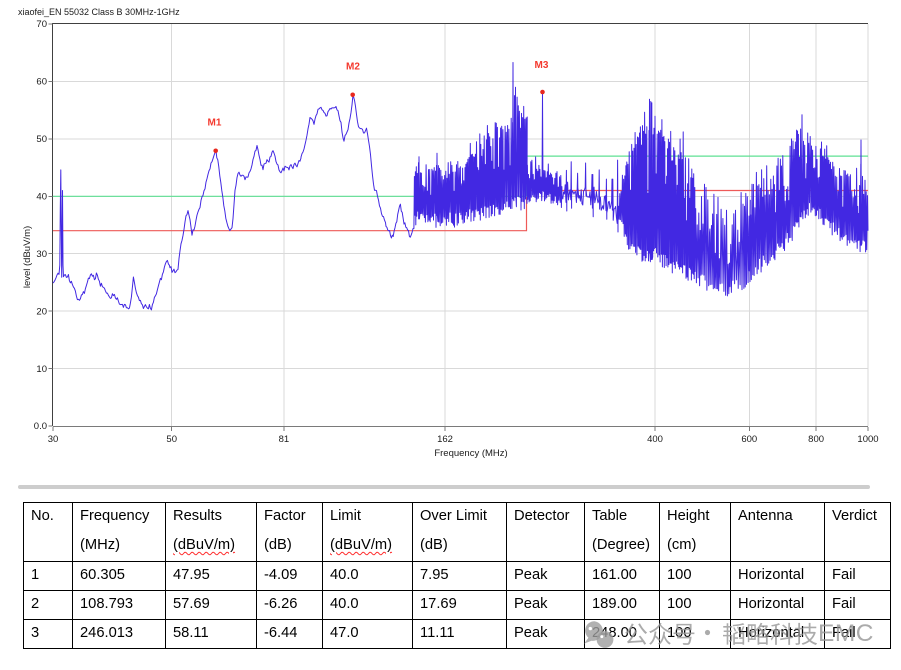  What do you see at coordinates (41, 369) in the screenshot?
I see `svg-text: 10` at bounding box center [41, 369].